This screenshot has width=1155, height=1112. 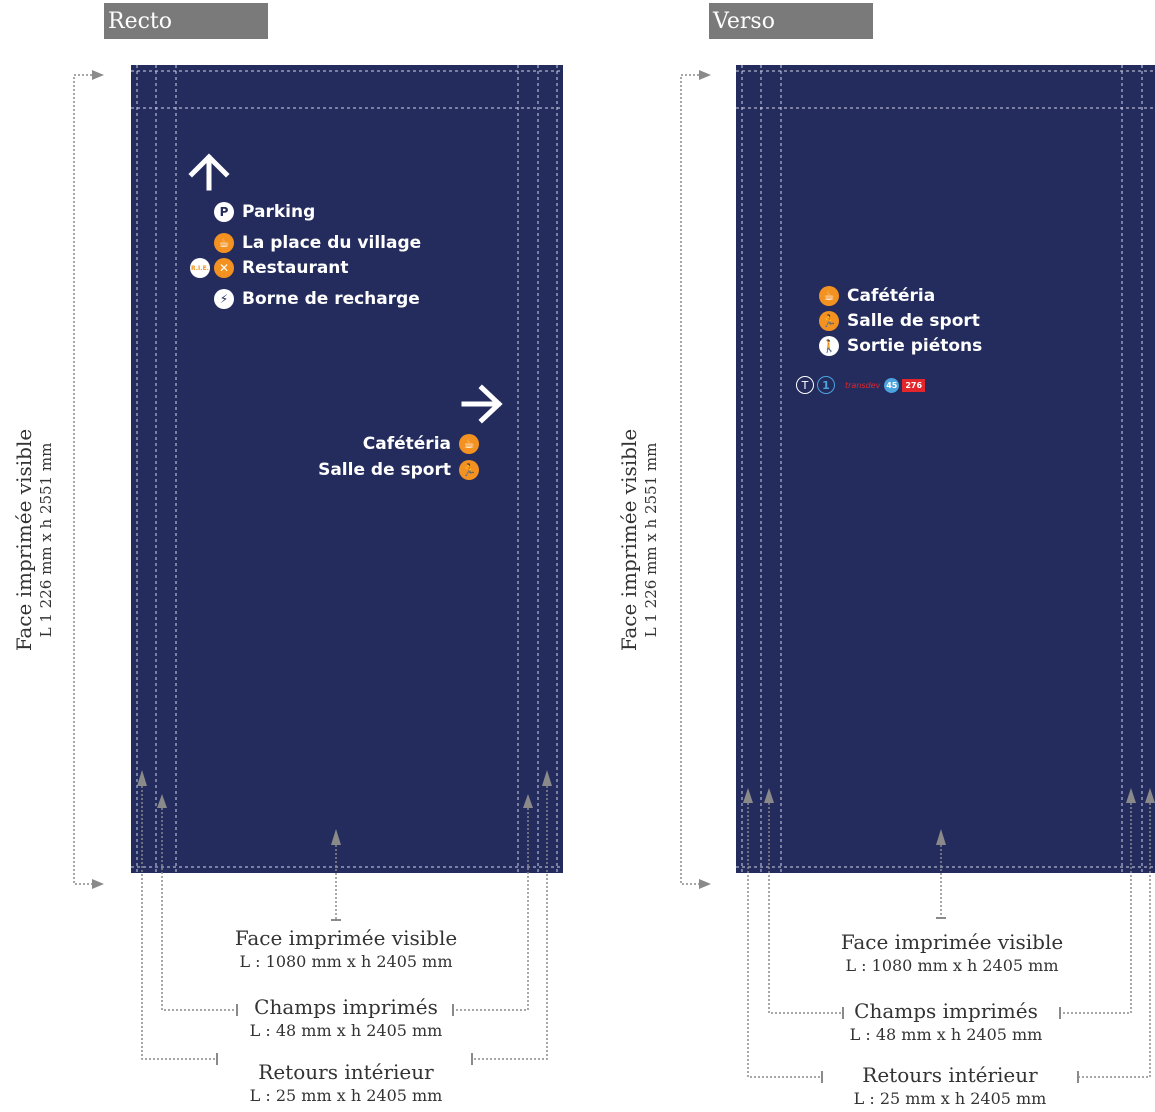 I want to click on recto-dim-retours: Retours intérieur L : 25 mm x h 2405 mm, so click(x=346, y=1083).